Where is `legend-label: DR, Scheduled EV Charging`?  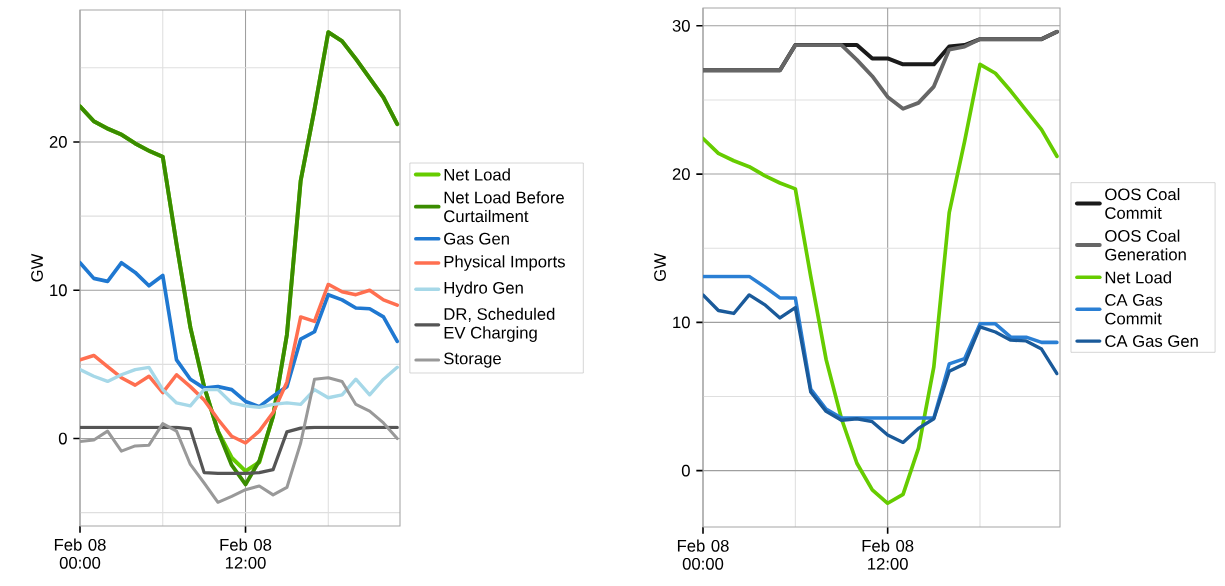 legend-label: DR, Scheduled EV Charging is located at coordinates (499, 324).